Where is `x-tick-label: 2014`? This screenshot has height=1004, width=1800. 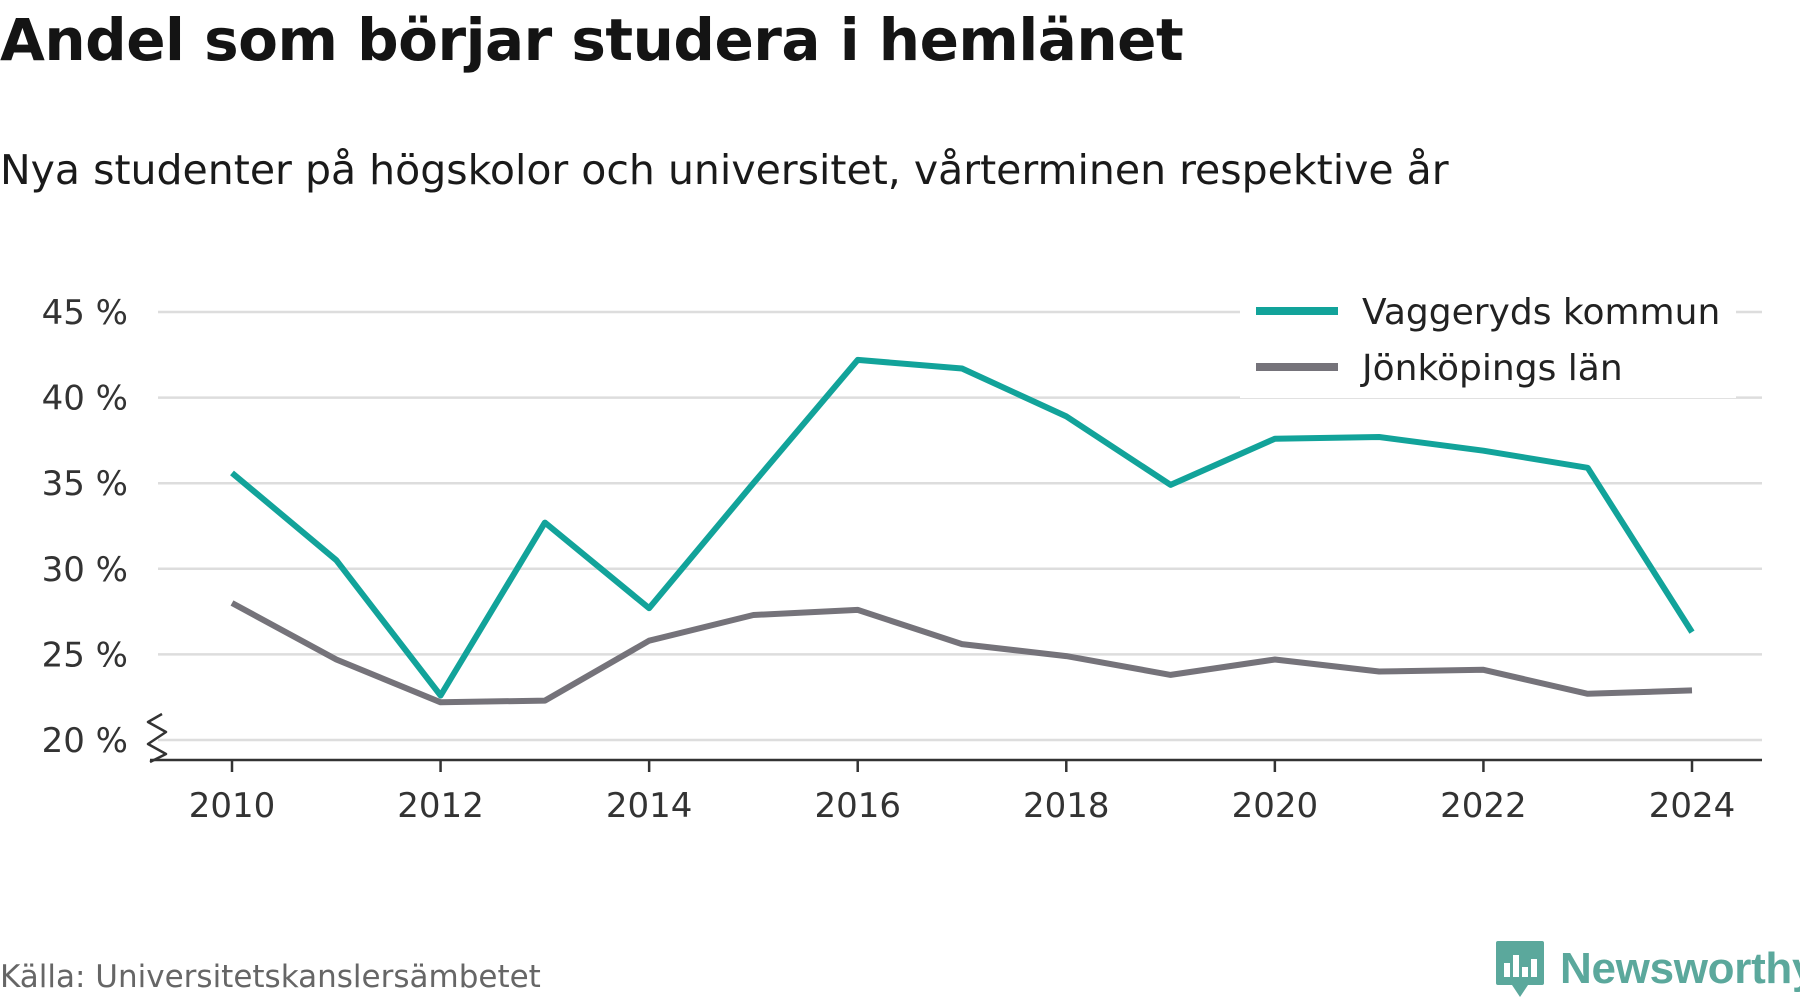 x-tick-label: 2014 is located at coordinates (649, 806).